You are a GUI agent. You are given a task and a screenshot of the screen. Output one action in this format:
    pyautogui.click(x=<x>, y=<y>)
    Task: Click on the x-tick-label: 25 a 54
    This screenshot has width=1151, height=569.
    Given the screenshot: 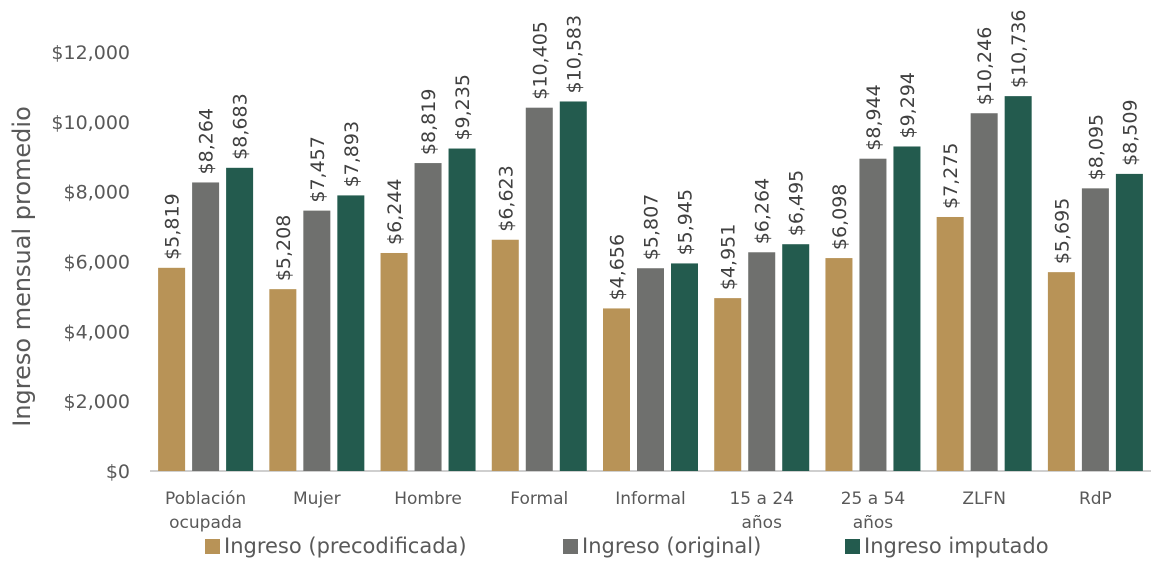 What is the action you would take?
    pyautogui.click(x=873, y=499)
    